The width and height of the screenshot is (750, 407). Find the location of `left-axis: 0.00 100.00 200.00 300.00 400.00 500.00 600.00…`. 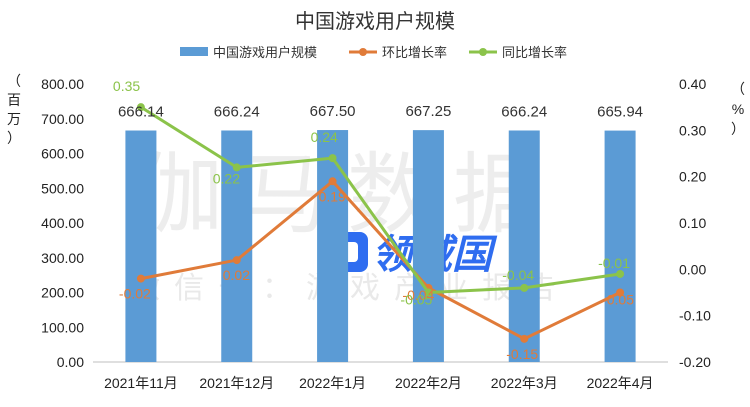

left-axis: 0.00 100.00 200.00 300.00 400.00 500.00 600.00… is located at coordinates (45, 221).